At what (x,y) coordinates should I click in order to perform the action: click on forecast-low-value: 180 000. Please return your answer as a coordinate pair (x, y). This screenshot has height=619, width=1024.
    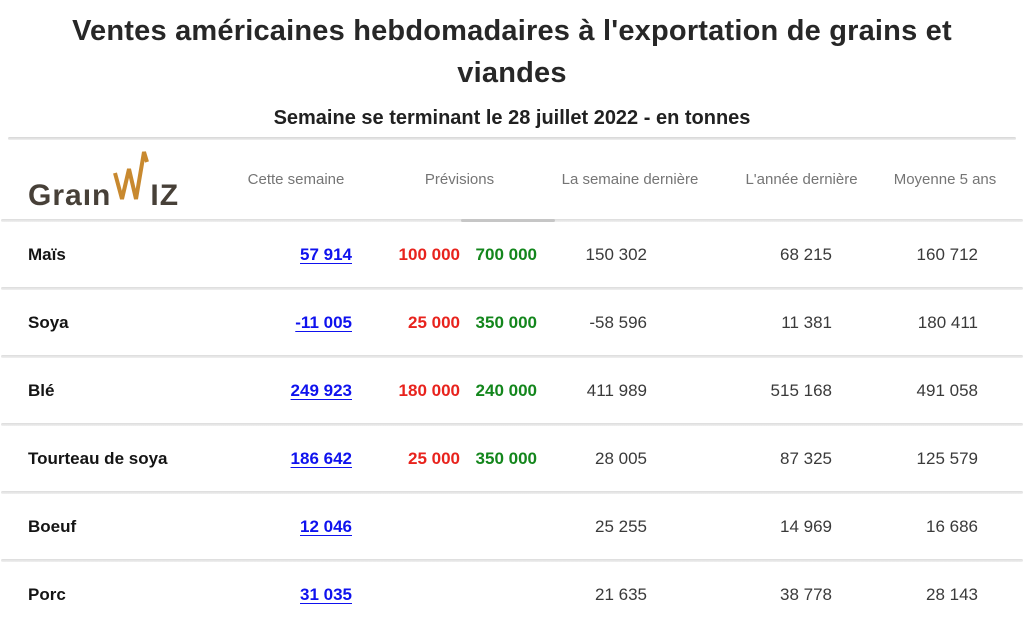
    Looking at the image, I should click on (429, 390).